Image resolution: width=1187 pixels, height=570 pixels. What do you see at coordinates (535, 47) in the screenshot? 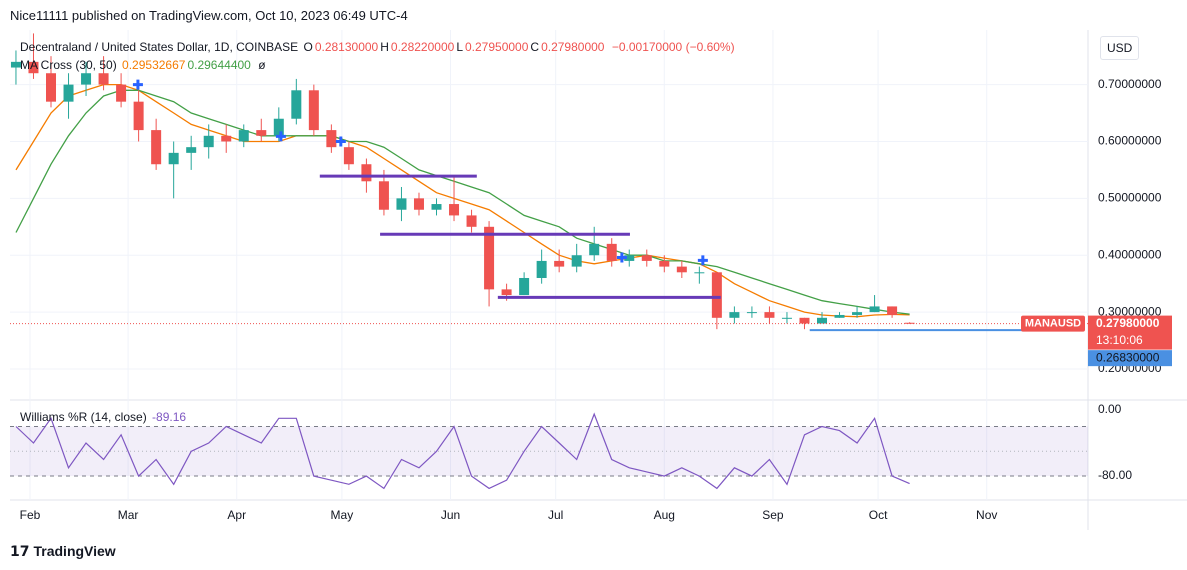
I see `ohlc-label: C` at bounding box center [535, 47].